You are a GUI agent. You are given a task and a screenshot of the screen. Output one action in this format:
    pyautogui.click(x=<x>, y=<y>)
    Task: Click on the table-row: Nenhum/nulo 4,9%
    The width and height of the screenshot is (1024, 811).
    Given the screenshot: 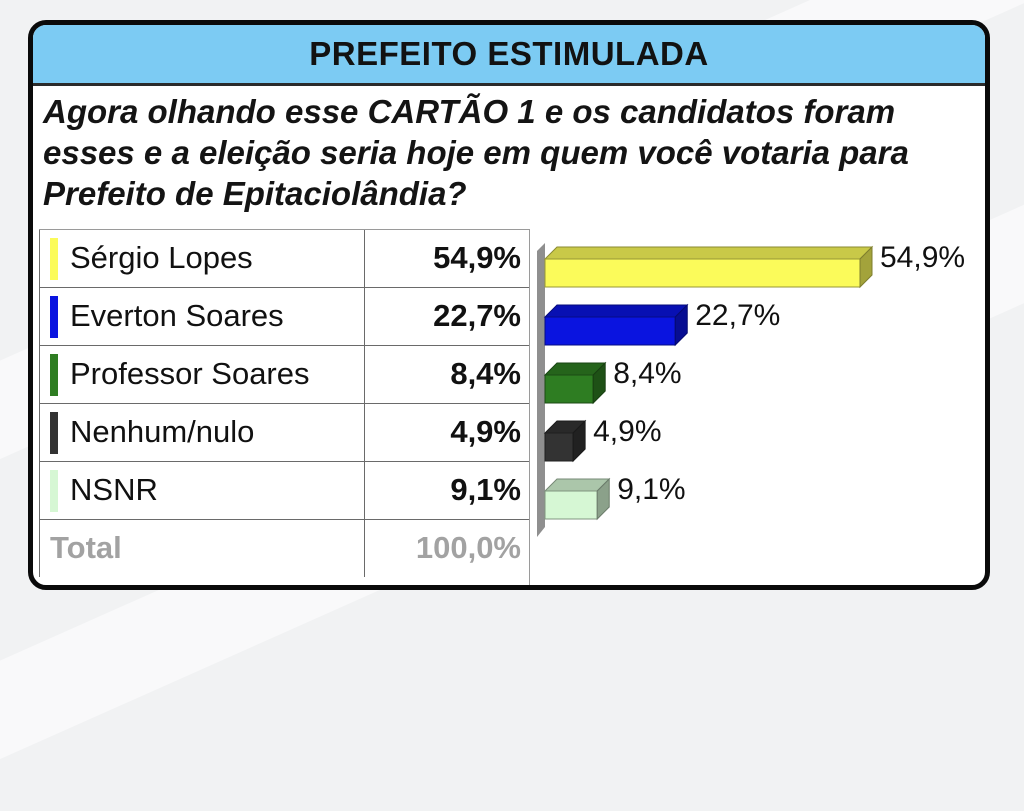 What is the action you would take?
    pyautogui.click(x=284, y=433)
    